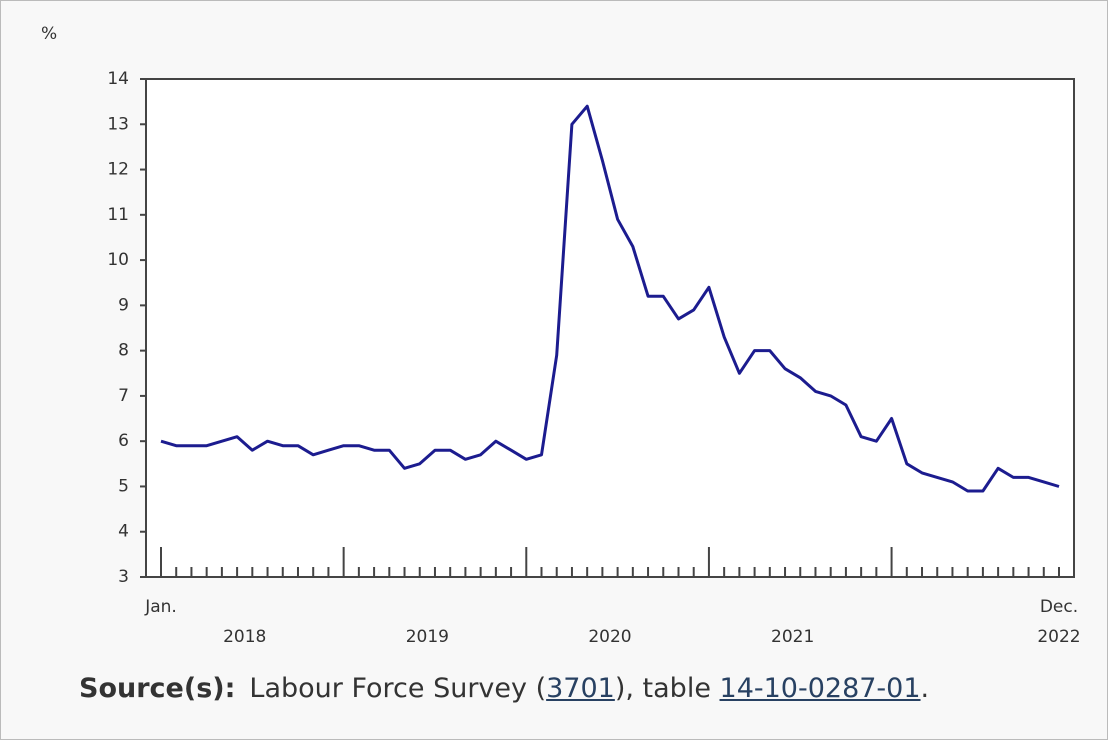 This screenshot has width=1108, height=740. What do you see at coordinates (123, 577) in the screenshot?
I see `y-tick-label: 3` at bounding box center [123, 577].